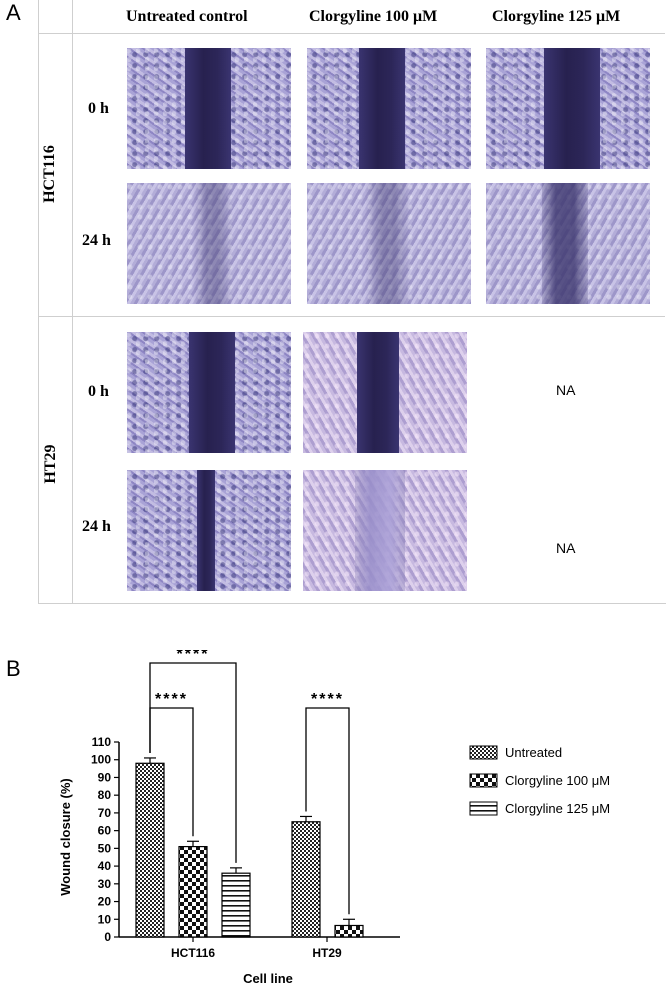 The image size is (666, 988). Describe the element at coordinates (13, 12) in the screenshot. I see `panel-a-label: A` at that location.